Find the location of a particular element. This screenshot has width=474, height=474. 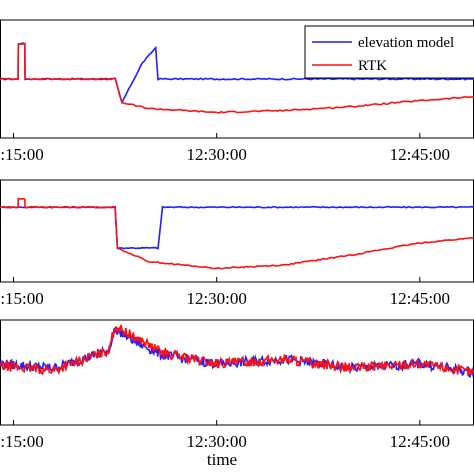

panel-3-x-tick-label-2: 12:30:00 is located at coordinates (216, 441).